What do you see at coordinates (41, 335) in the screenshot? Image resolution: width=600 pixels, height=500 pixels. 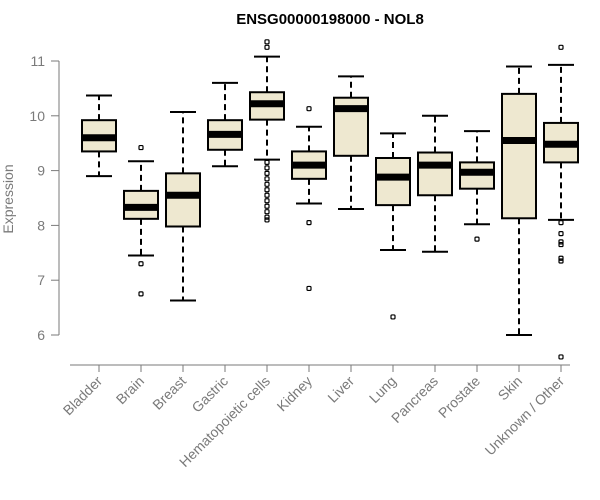 I see `y-tick-label: 6` at bounding box center [41, 335].